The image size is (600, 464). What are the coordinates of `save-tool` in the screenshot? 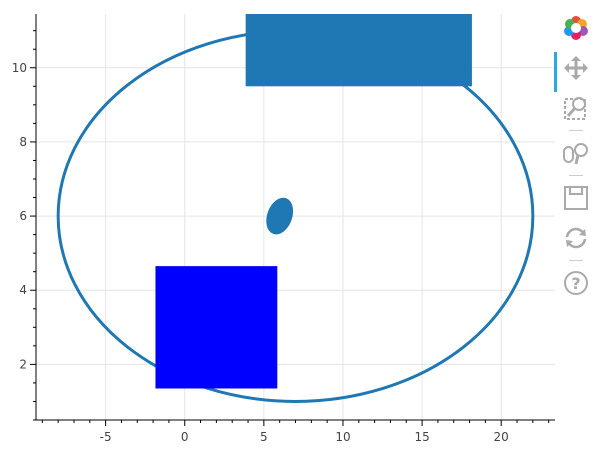 It's located at (576, 198).